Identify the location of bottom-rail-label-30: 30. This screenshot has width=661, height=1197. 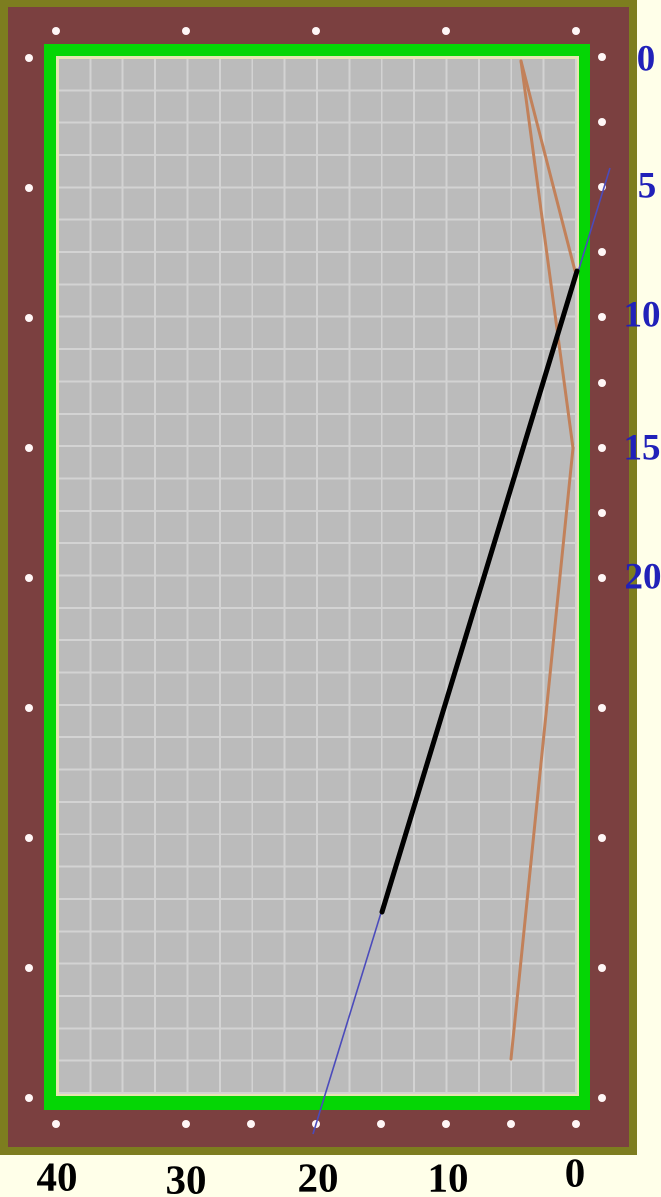
(186, 1176).